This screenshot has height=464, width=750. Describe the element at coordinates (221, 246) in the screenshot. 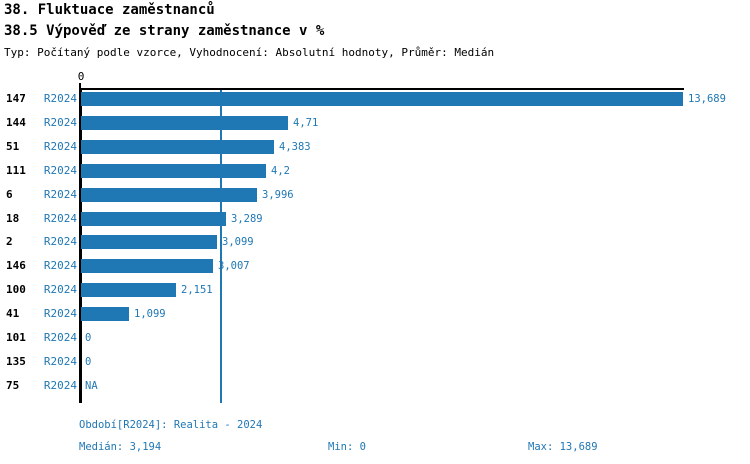

I see `median-line` at that location.